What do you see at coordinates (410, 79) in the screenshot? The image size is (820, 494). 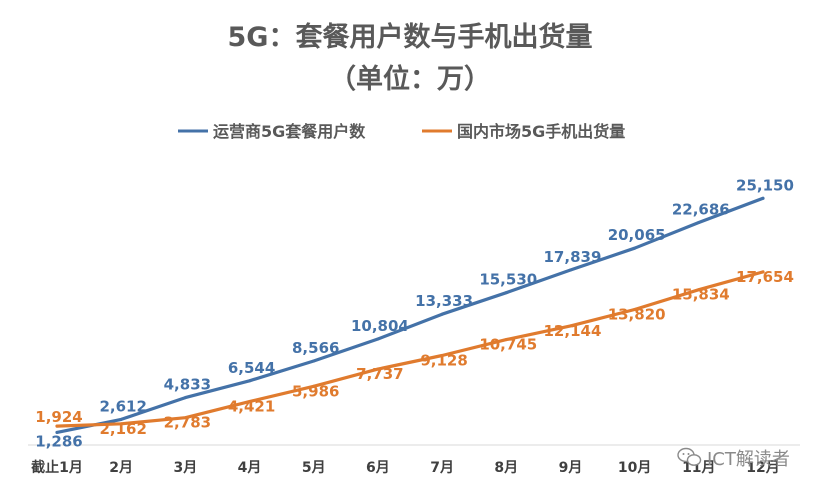 I see `chart-subtitle: （单位：万）` at bounding box center [410, 79].